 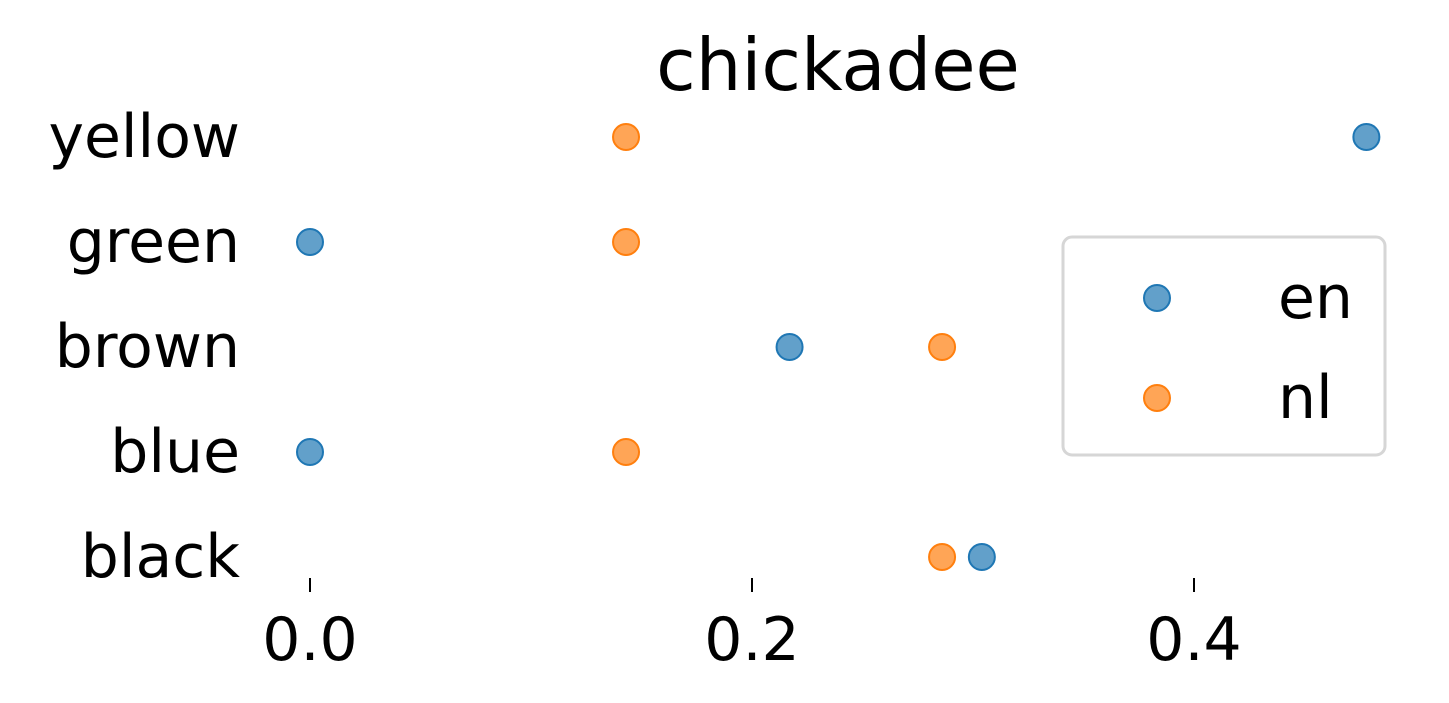 What do you see at coordinates (942, 557) in the screenshot?
I see `point-nl-black` at bounding box center [942, 557].